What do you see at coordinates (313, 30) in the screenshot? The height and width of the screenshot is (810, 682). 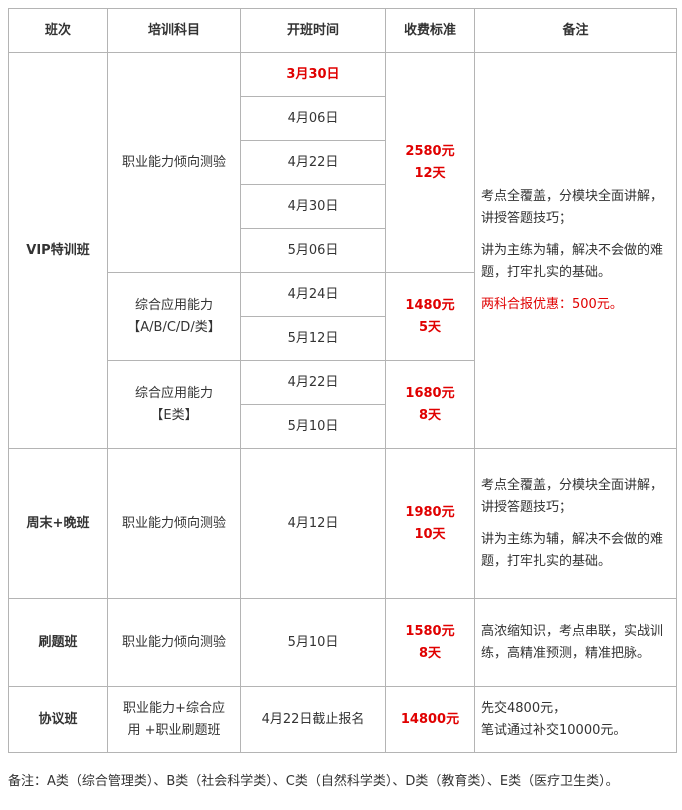 I see `header-date: 开班时间` at bounding box center [313, 30].